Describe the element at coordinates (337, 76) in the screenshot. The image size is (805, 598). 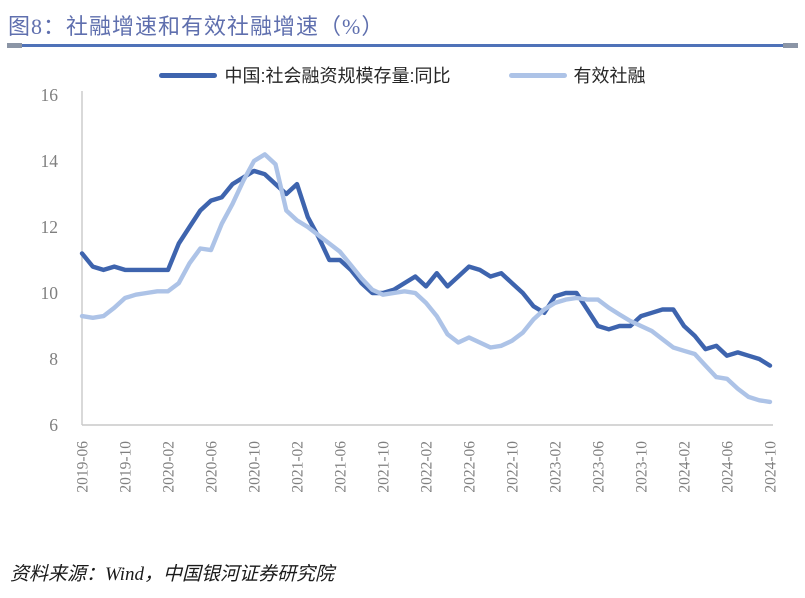
I see `legend-label-tsf-stock-yoy: 中国:社会融资规模存量:同比` at that location.